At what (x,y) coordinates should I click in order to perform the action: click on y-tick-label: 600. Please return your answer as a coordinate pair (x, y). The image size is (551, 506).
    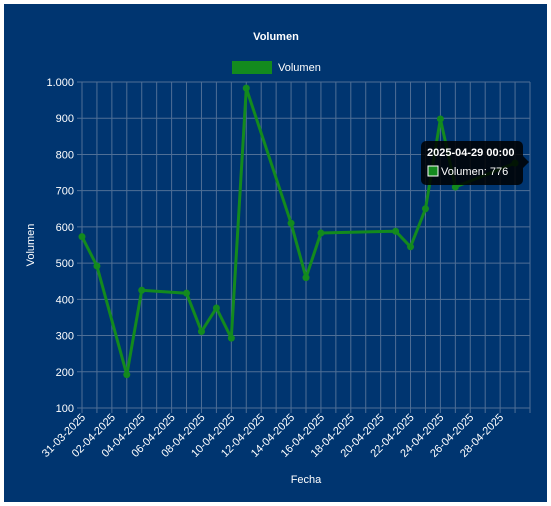
    Looking at the image, I should click on (65, 228).